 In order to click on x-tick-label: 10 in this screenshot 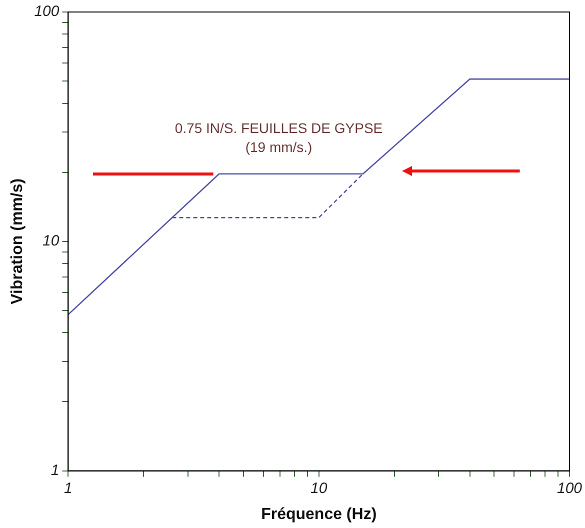, I will do `click(319, 488)`.